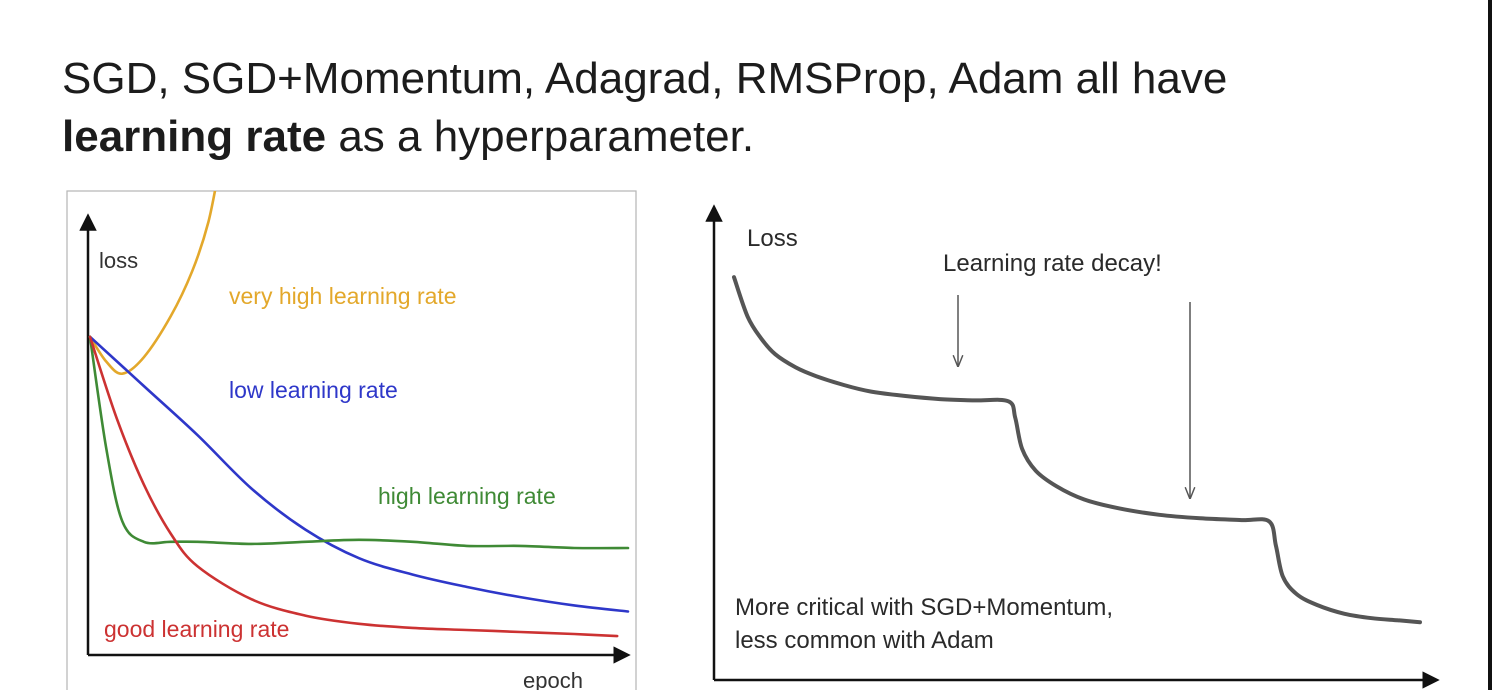 The image size is (1492, 690). What do you see at coordinates (762, 137) in the screenshot?
I see `headline-line-2: learning rate as a hyperparameter.` at bounding box center [762, 137].